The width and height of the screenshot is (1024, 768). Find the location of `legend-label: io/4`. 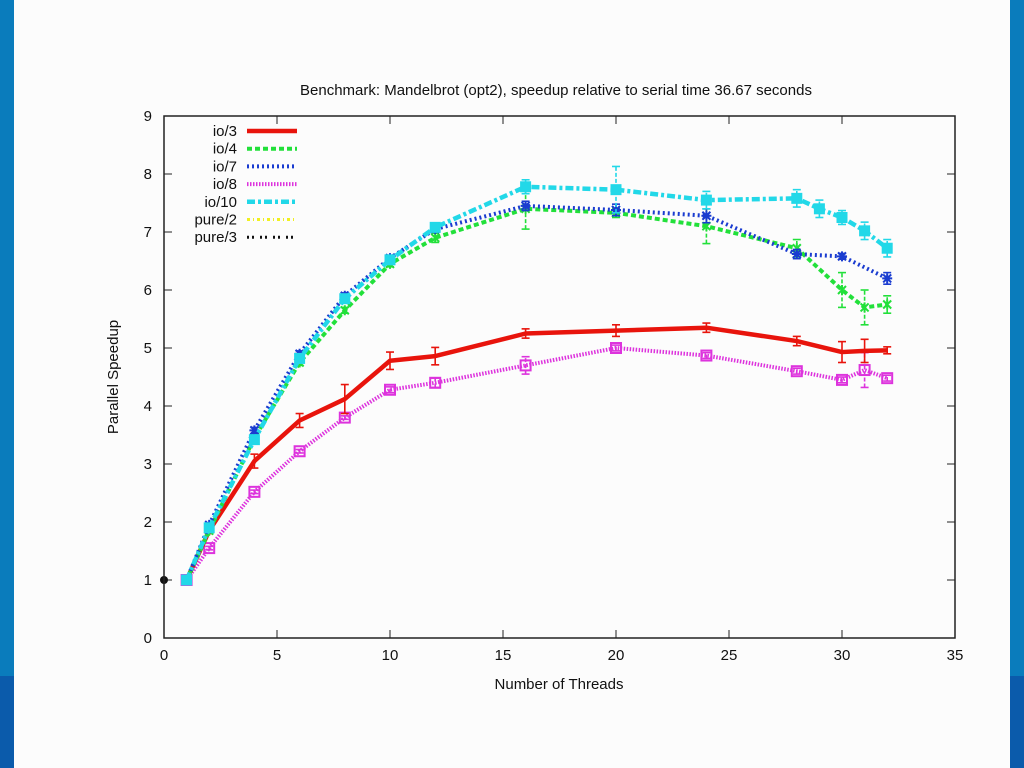

legend-label: io/4 is located at coordinates (225, 149).